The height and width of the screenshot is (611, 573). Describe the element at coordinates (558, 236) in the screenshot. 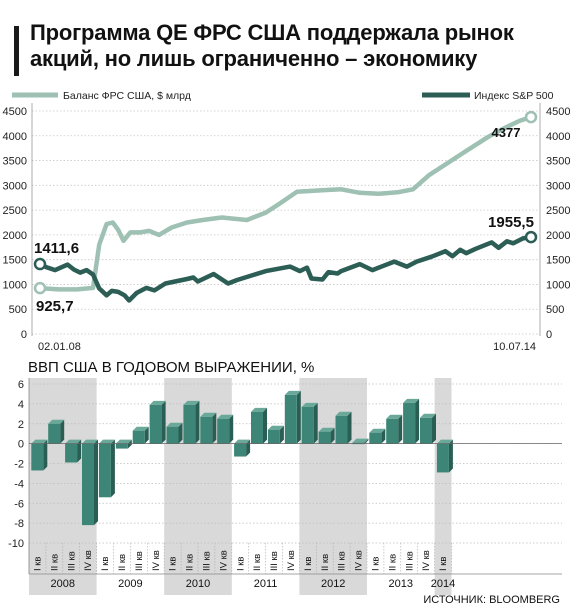

I see `y-tick-right: 2000` at that location.